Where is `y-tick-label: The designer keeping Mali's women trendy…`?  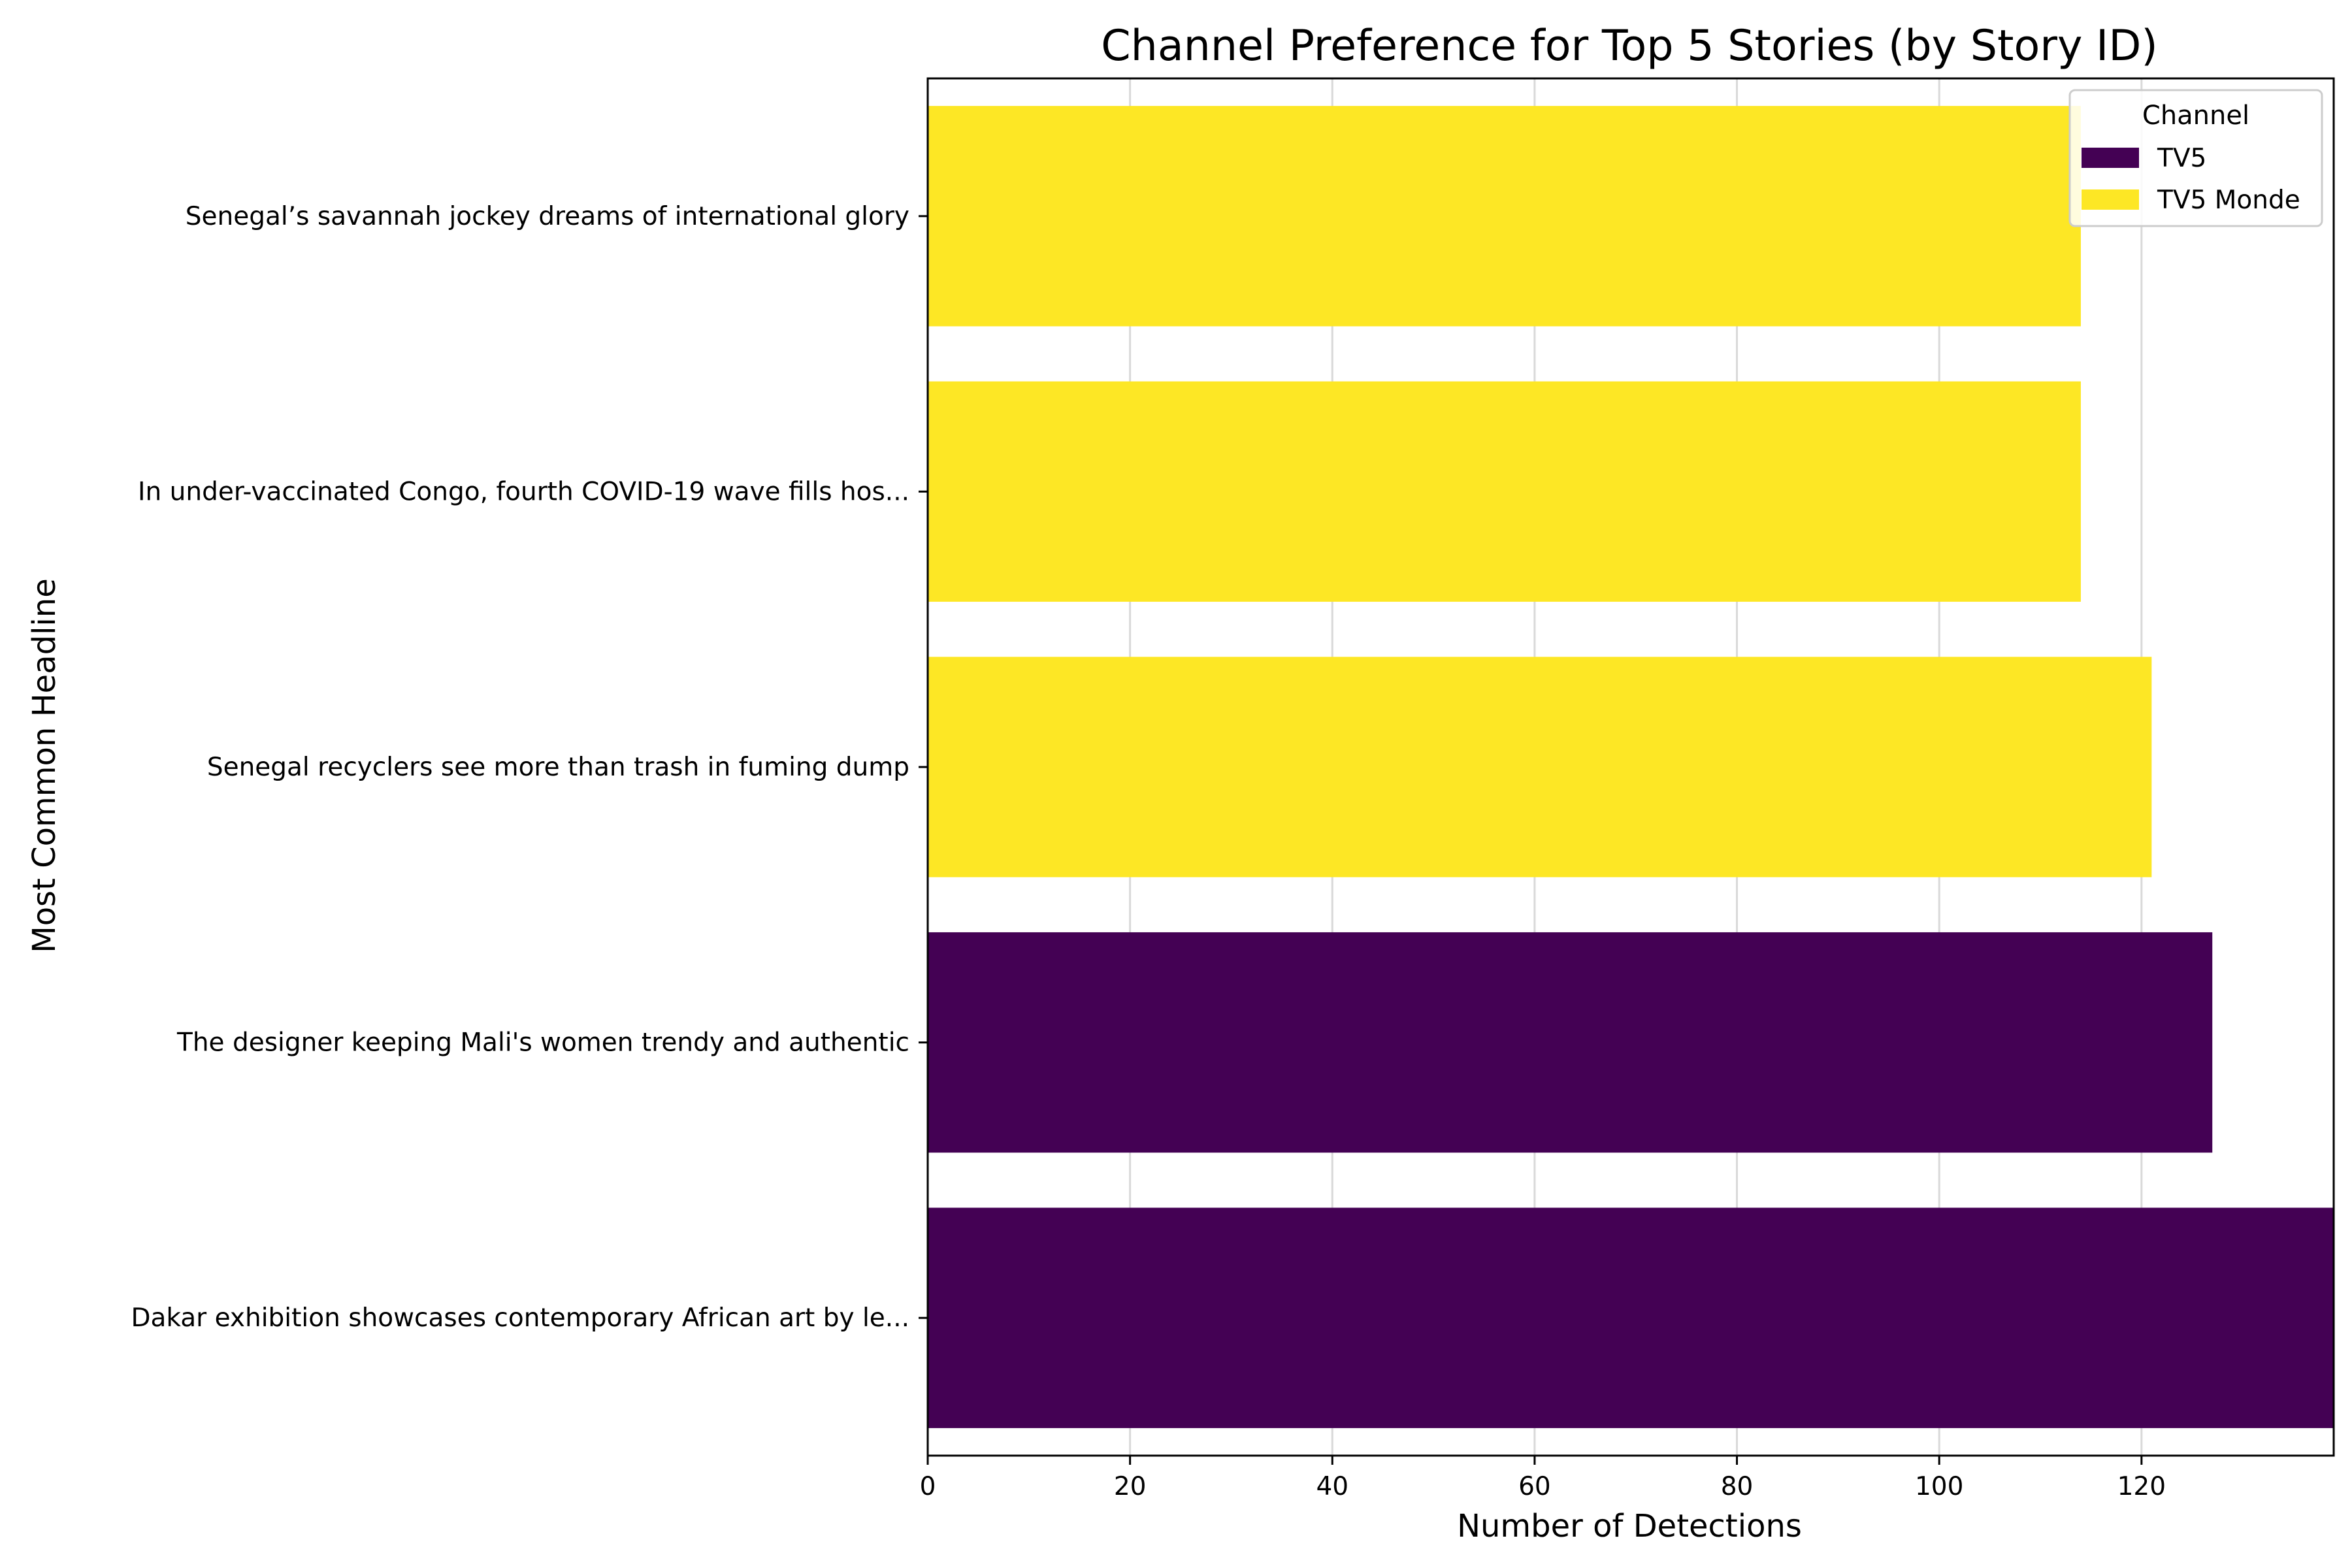 y-tick-label: The designer keeping Mali's women trendy… is located at coordinates (542, 1043).